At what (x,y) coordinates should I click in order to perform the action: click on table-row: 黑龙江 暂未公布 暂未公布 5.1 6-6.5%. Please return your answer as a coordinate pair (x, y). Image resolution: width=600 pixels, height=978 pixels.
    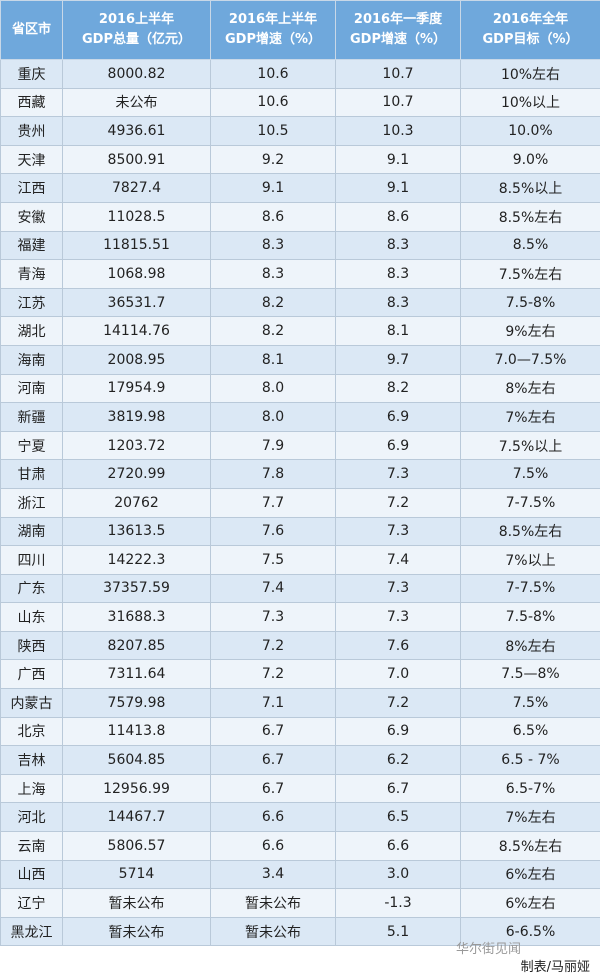
    Looking at the image, I should click on (300, 931).